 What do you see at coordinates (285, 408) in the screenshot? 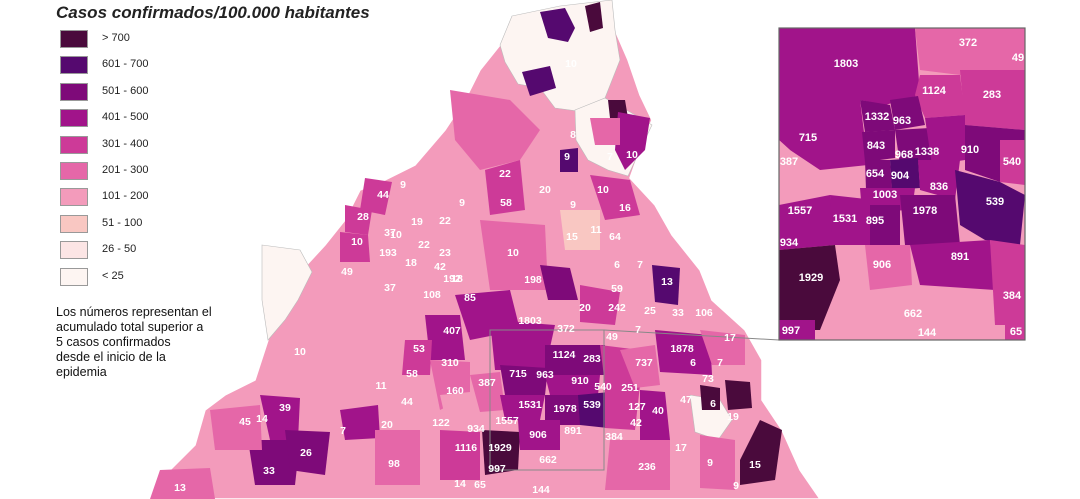
I see `municipality-label: 39` at bounding box center [285, 408].